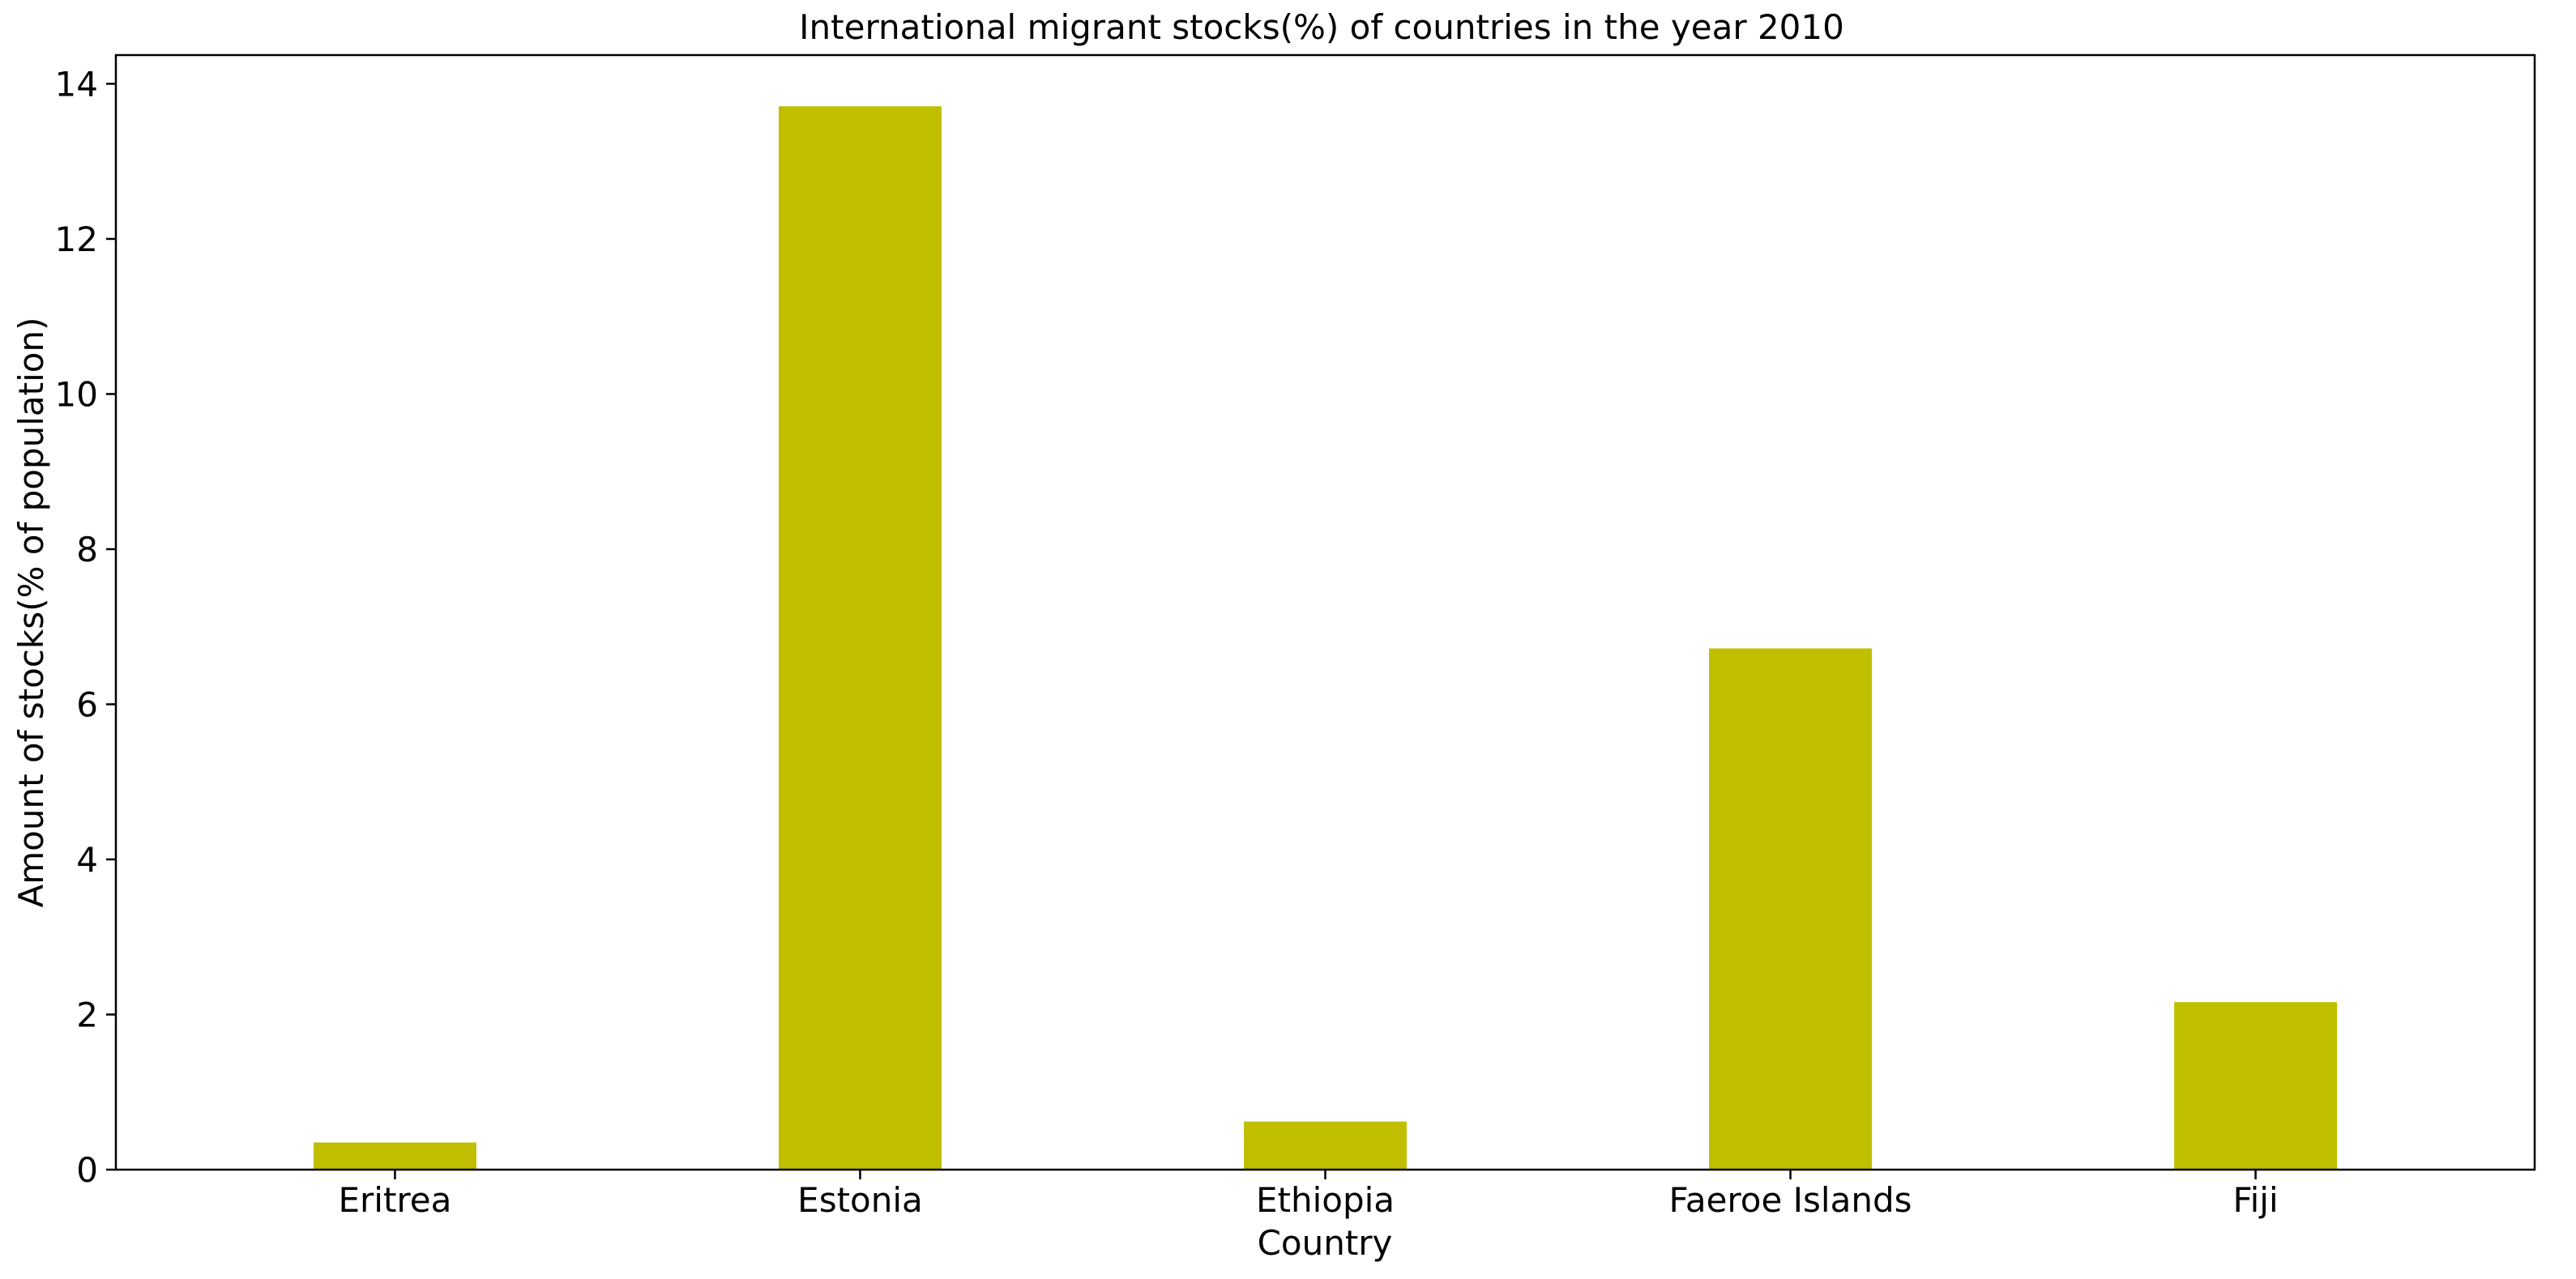 The image size is (2576, 1279). Describe the element at coordinates (394, 1200) in the screenshot. I see `x-tick-label: Eritrea` at that location.